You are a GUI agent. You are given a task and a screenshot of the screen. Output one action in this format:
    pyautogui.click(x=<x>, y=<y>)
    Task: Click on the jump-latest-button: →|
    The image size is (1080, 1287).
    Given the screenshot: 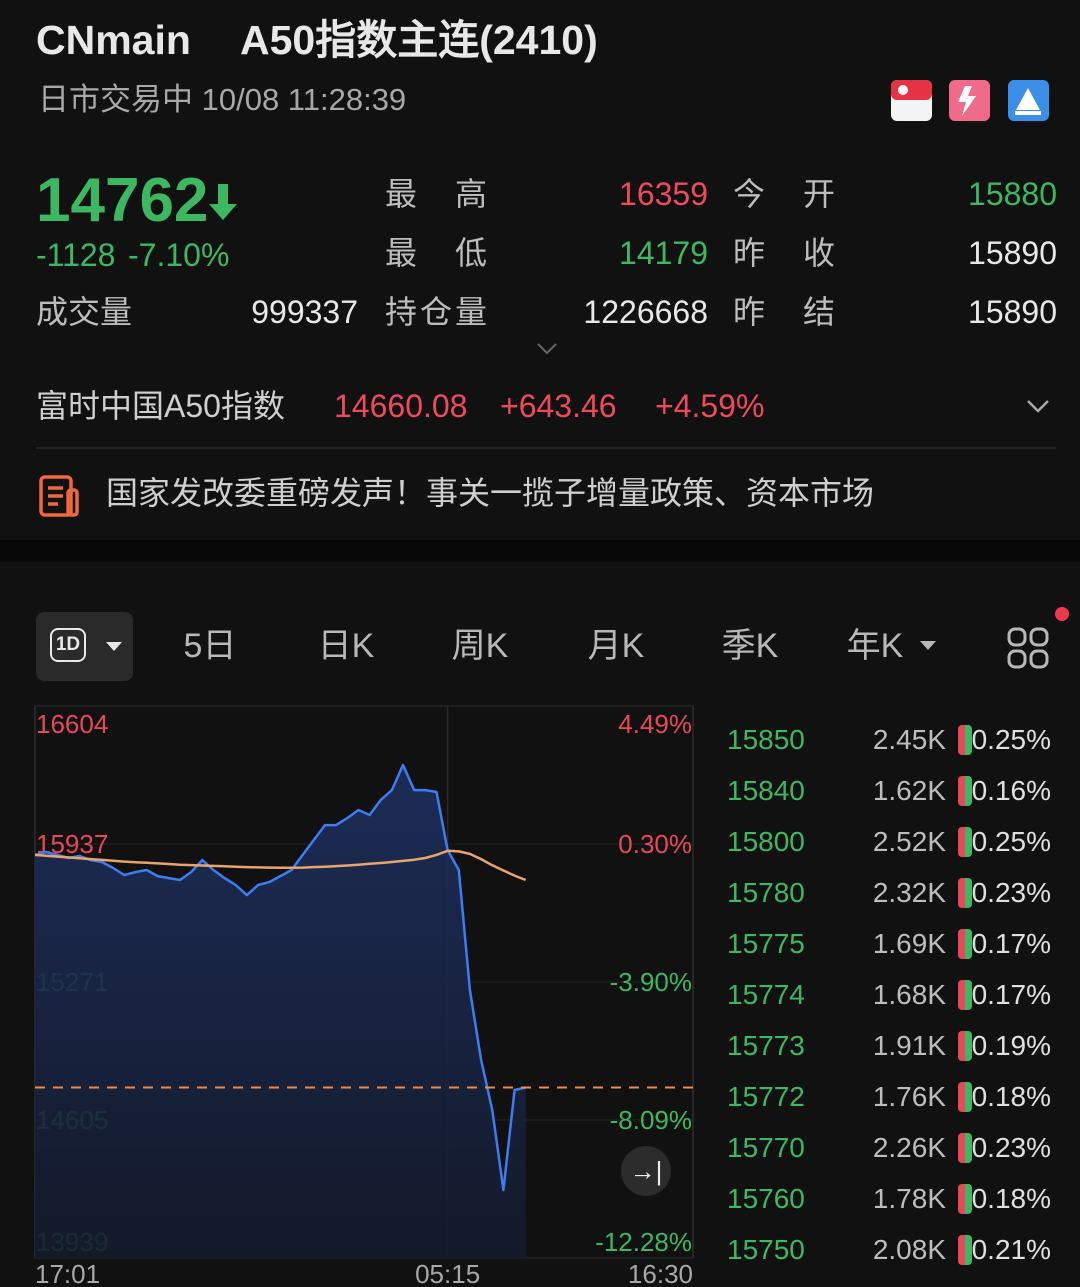 What is the action you would take?
    pyautogui.click(x=646, y=1171)
    